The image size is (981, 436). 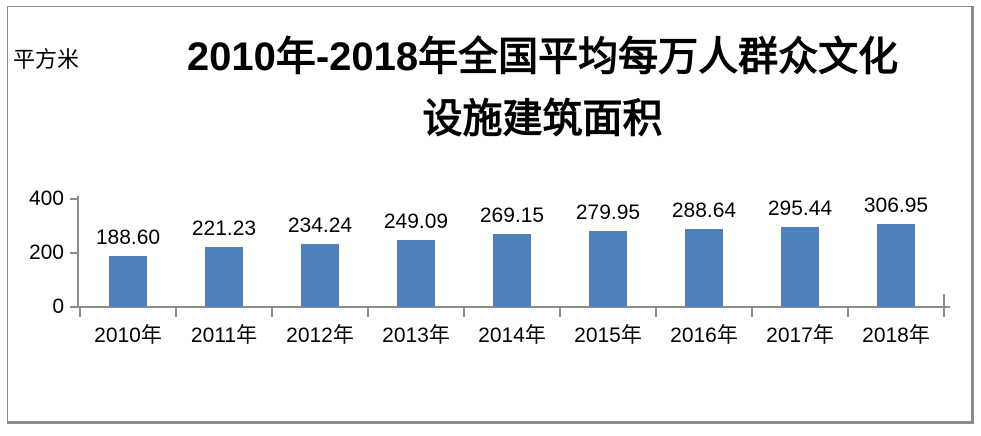 What do you see at coordinates (224, 228) in the screenshot?
I see `bar-value-label: 221.23` at bounding box center [224, 228].